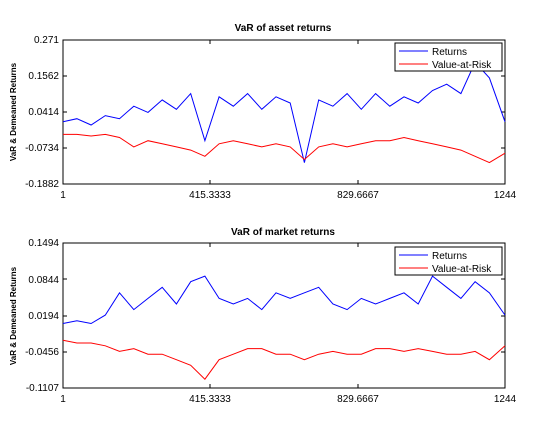 This screenshot has width=554, height=422. I want to click on y-tick-label: 0.271, so click(46, 40).